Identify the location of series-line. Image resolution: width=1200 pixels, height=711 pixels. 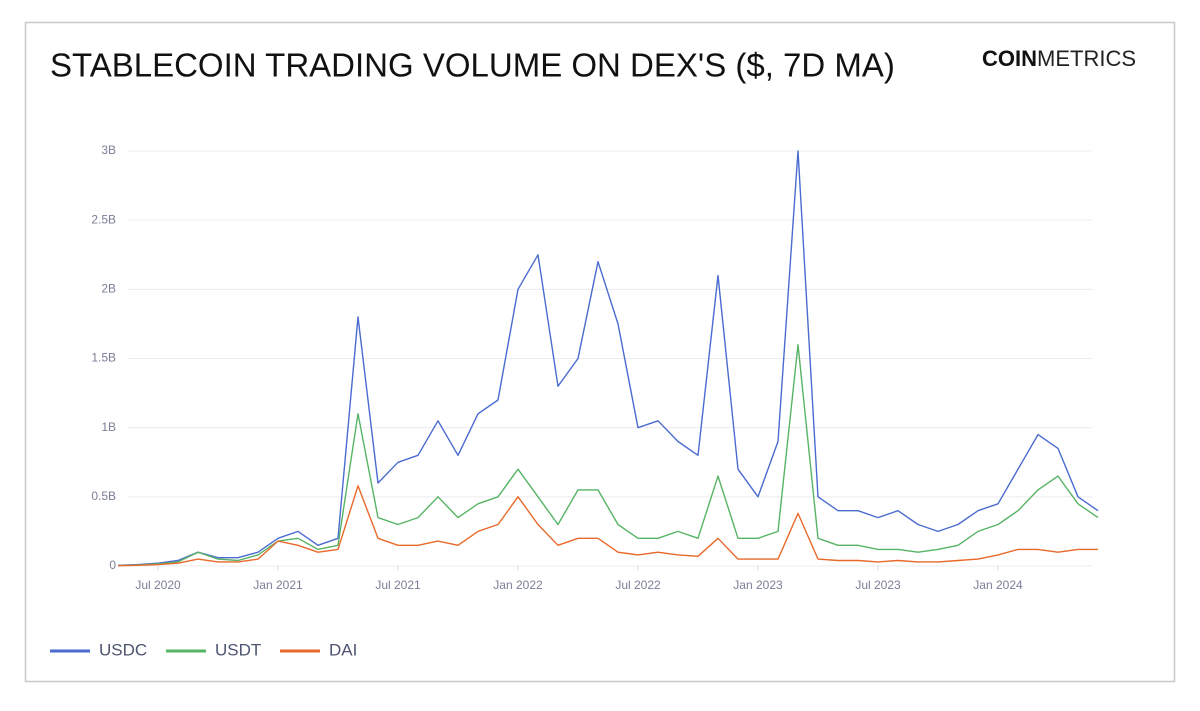
(607, 526).